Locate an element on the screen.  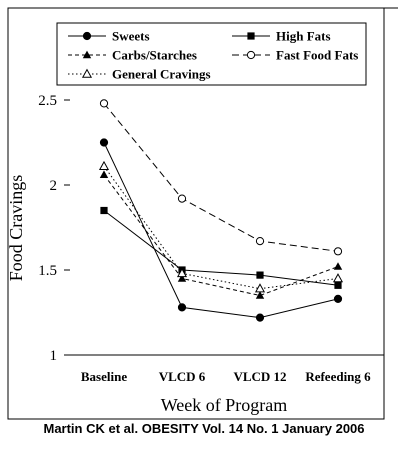
y-tick-label: 1.5 is located at coordinates (47, 271).